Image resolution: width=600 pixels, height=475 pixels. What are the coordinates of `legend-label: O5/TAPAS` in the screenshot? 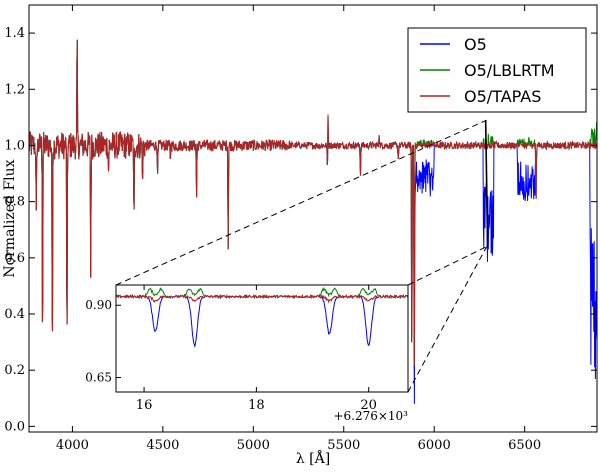 It's located at (502, 96).